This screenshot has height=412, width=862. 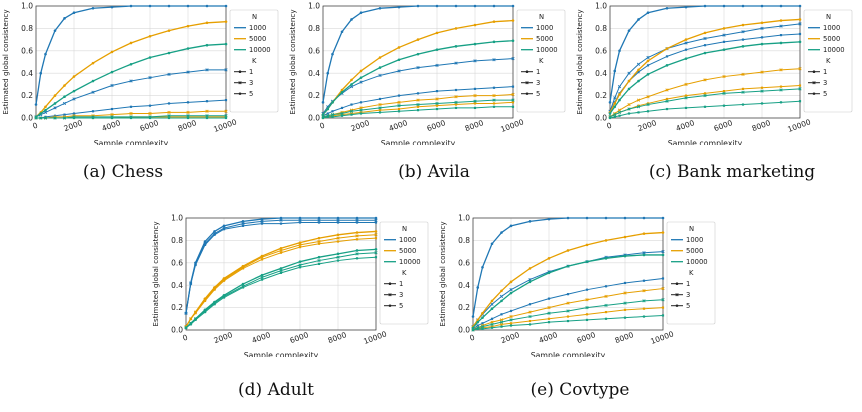 What do you see at coordinates (538, 72) in the screenshot?
I see `legend-label-k1: 1` at bounding box center [538, 72].